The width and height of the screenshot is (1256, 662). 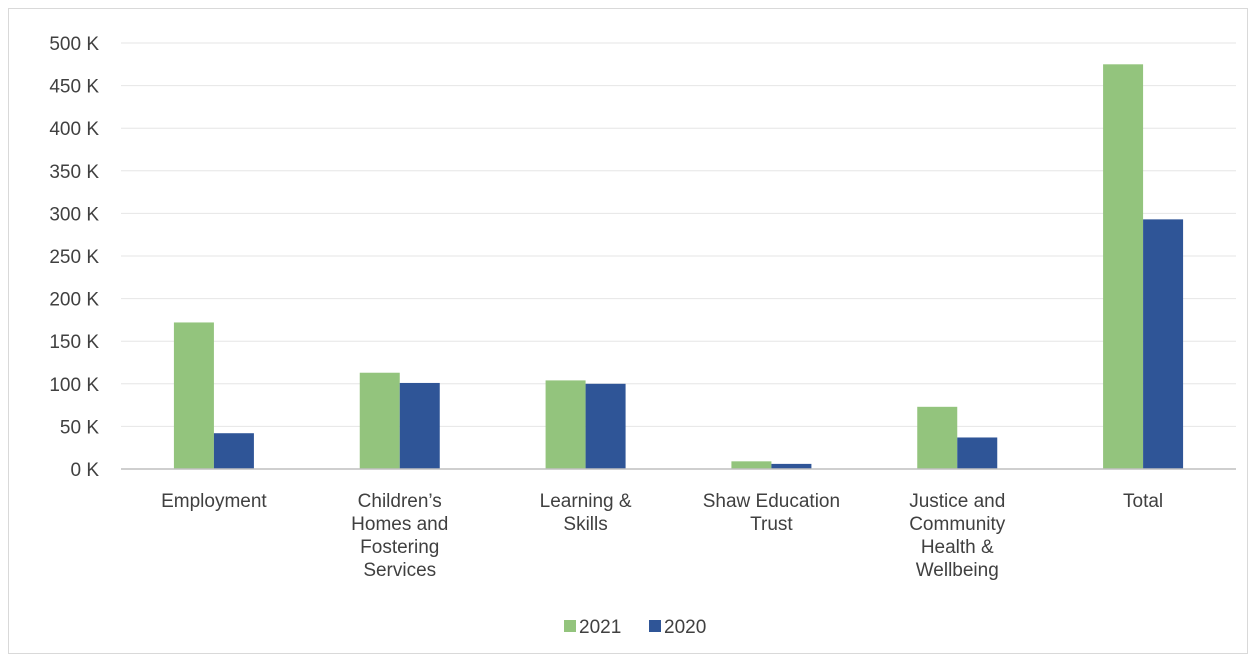 What do you see at coordinates (399, 547) in the screenshot?
I see `x-category-label-line: Fostering` at bounding box center [399, 547].